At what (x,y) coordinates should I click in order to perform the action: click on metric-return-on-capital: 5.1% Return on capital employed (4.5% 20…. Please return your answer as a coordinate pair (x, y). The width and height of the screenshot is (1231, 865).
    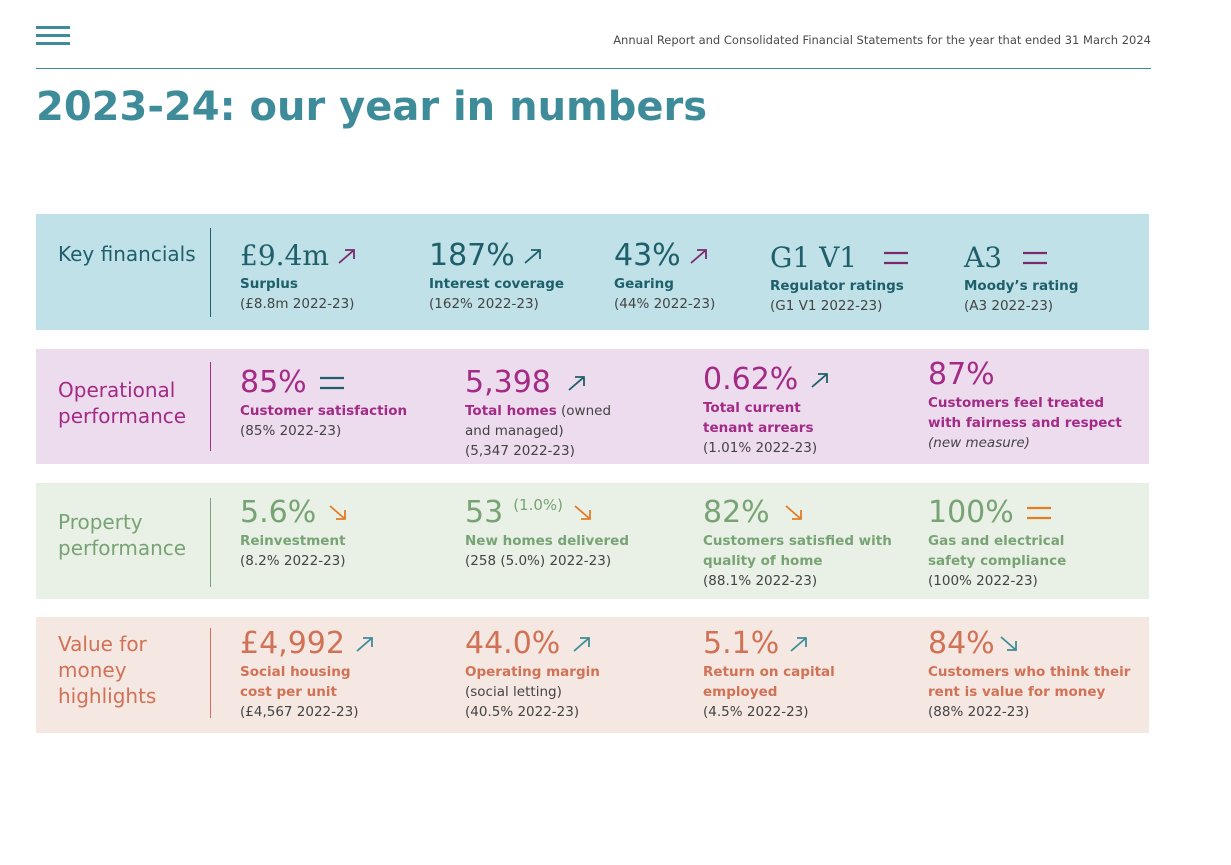
    Looking at the image, I should click on (769, 674).